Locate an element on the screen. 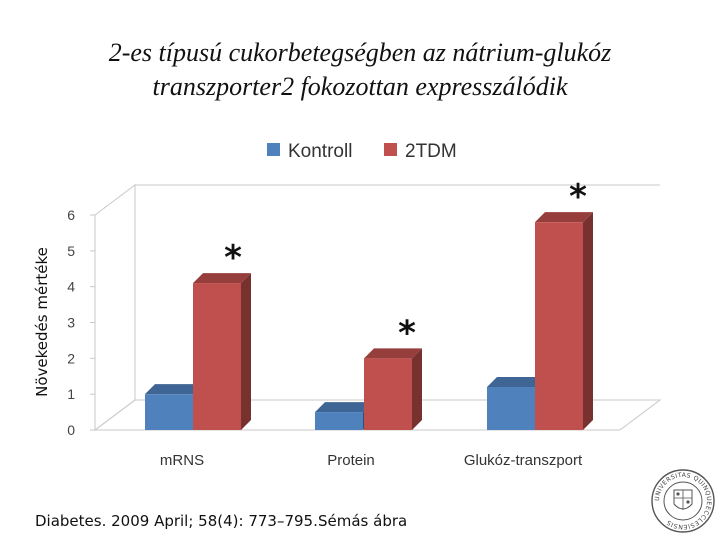  y-axis-title: Növekedés mértéke is located at coordinates (42, 322).